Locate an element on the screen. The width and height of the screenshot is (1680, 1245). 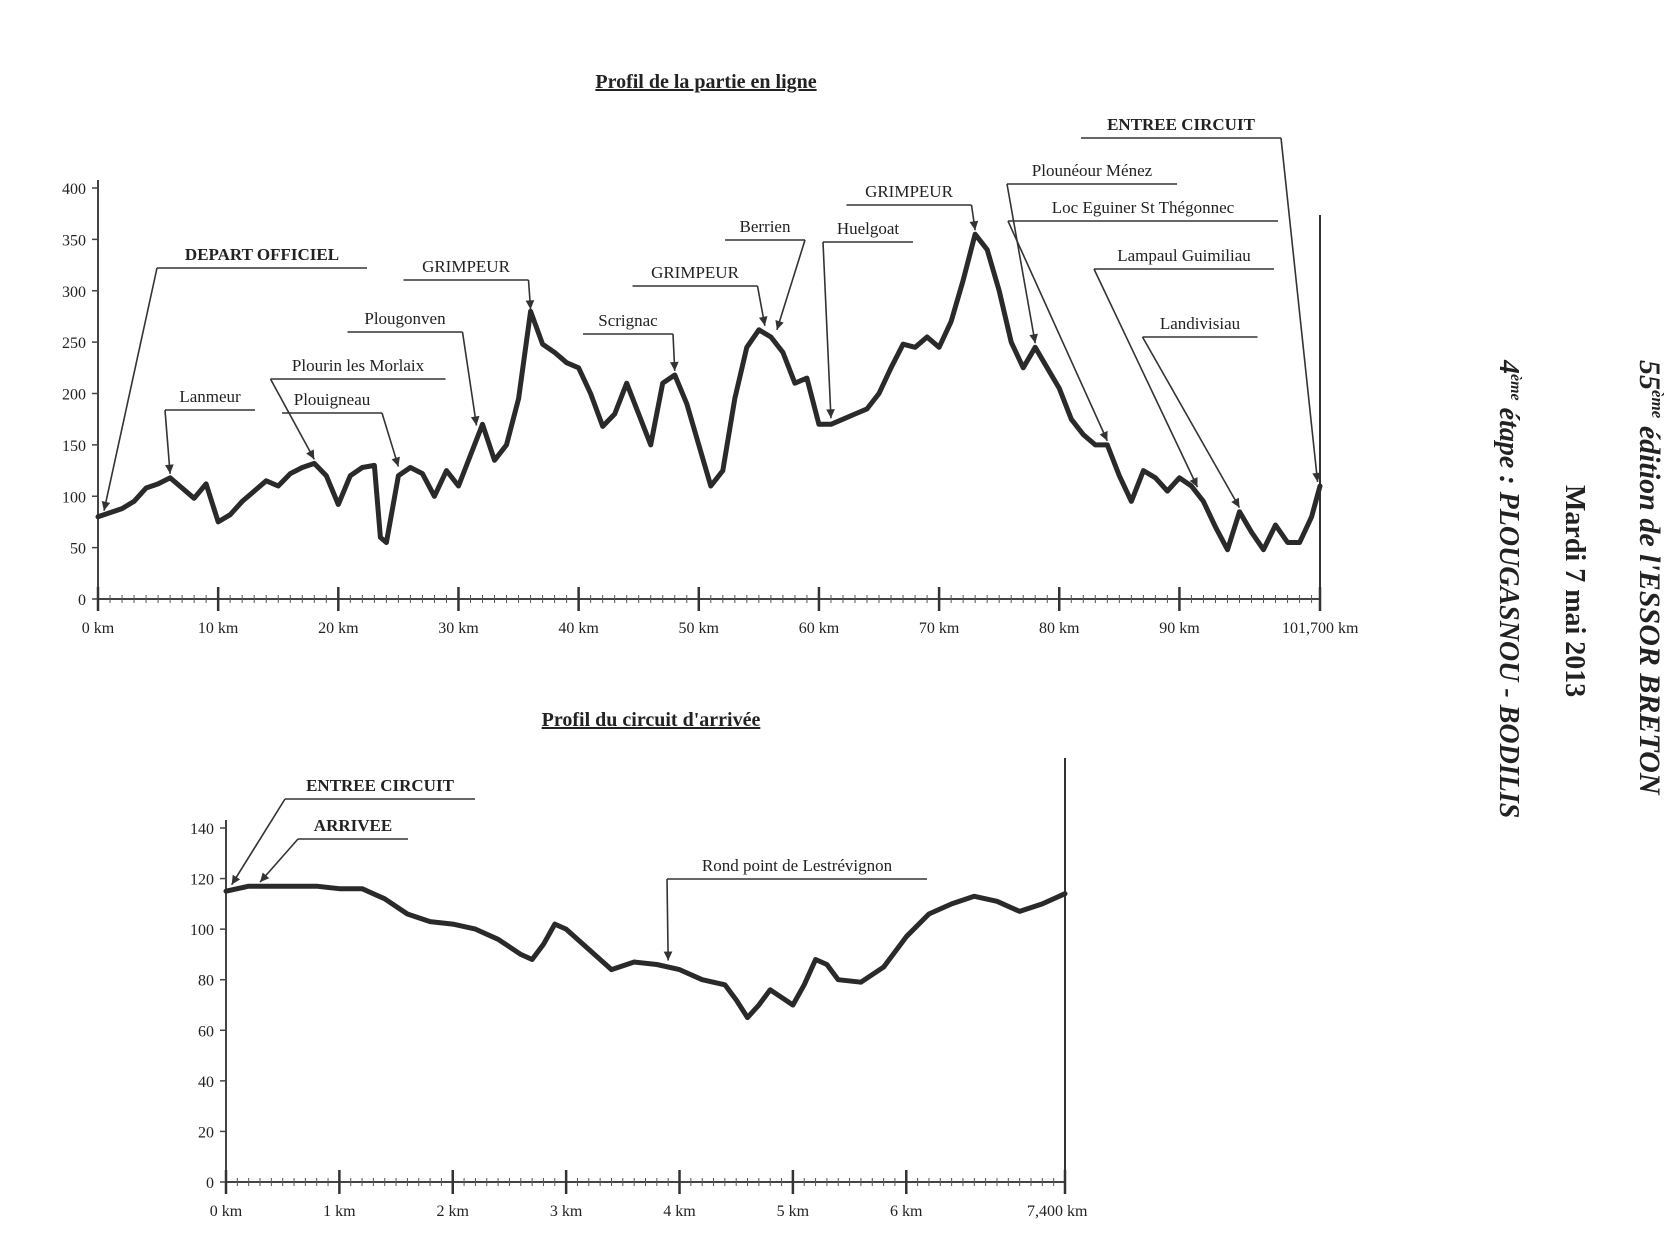
y-tick-label: 250 is located at coordinates (74, 343).